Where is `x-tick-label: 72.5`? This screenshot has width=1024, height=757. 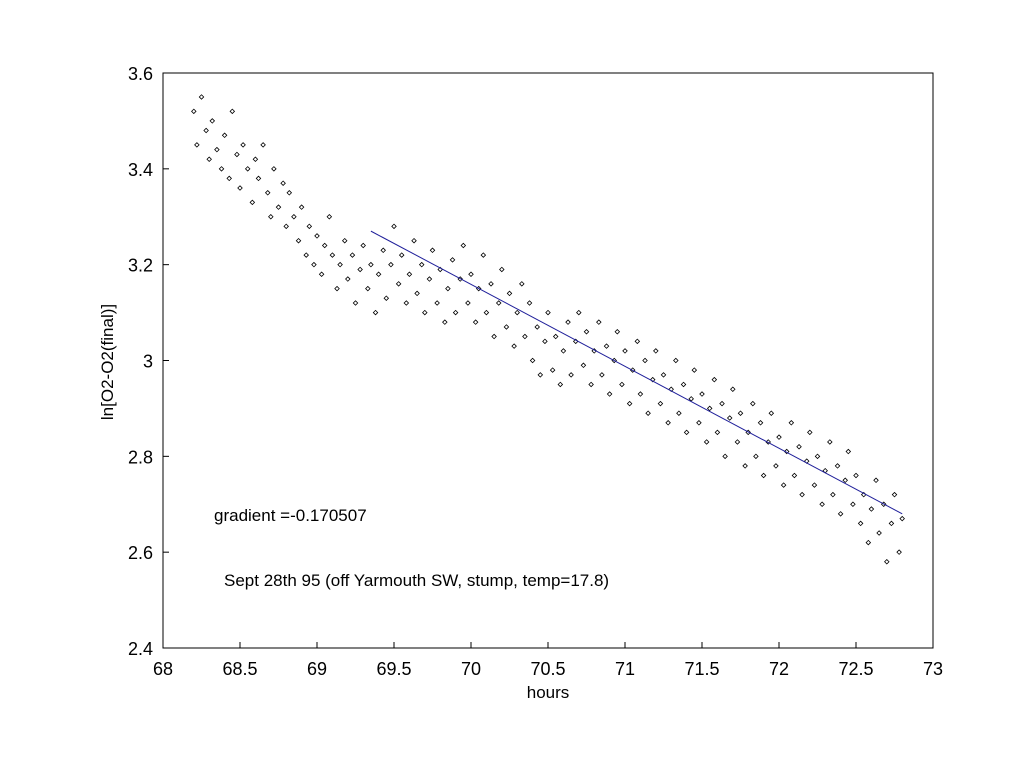 x-tick-label: 72.5 is located at coordinates (855, 669).